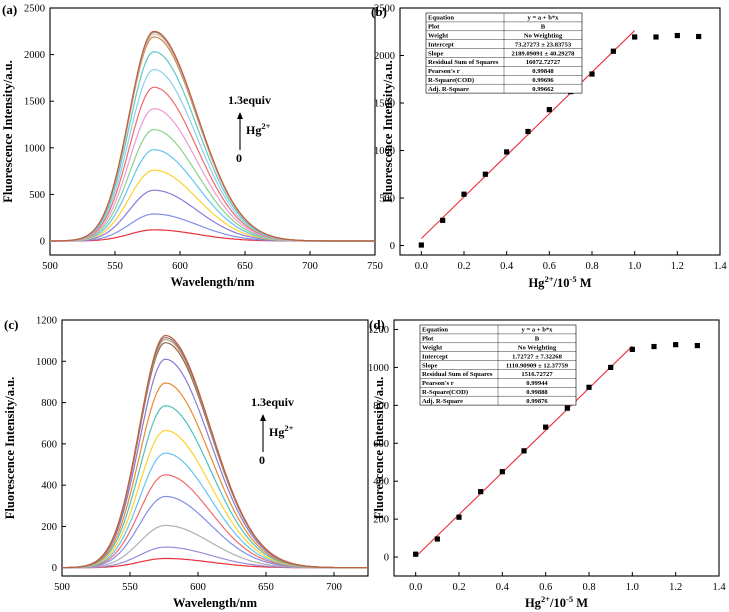 The image size is (729, 612). Describe the element at coordinates (543, 62) in the screenshot. I see `table-row-value: 16072.72727` at that location.